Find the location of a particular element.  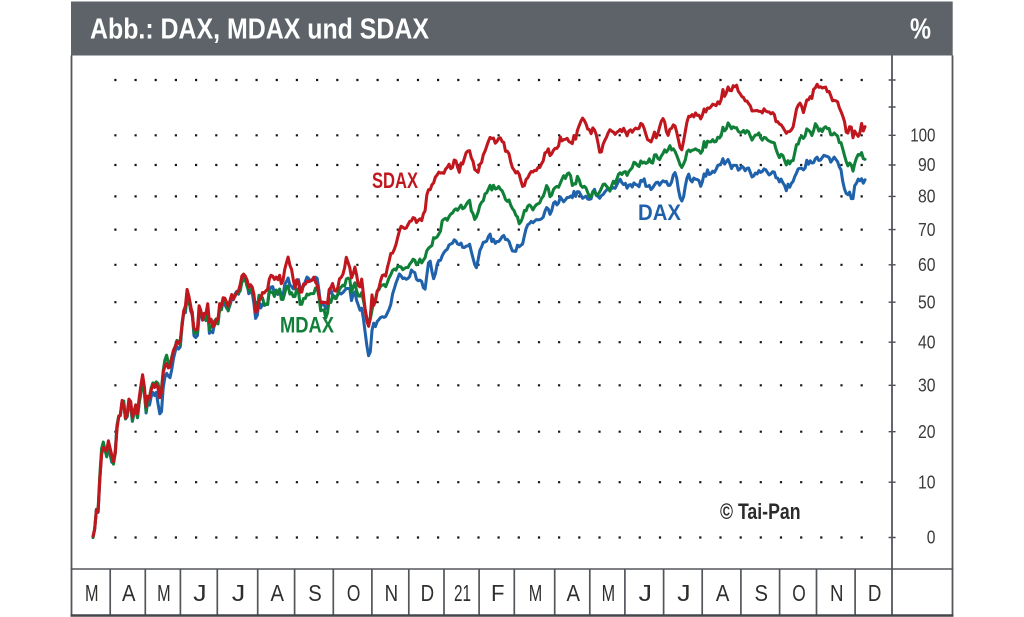

svg-text: 30 is located at coordinates (927, 386).